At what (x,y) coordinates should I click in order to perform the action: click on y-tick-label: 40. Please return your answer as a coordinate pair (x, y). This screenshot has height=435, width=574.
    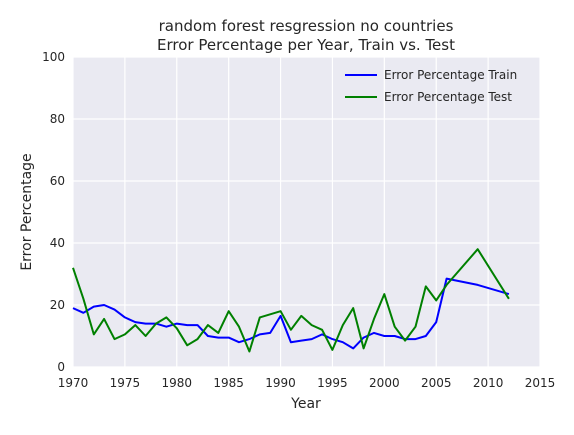
    Looking at the image, I should click on (57, 243).